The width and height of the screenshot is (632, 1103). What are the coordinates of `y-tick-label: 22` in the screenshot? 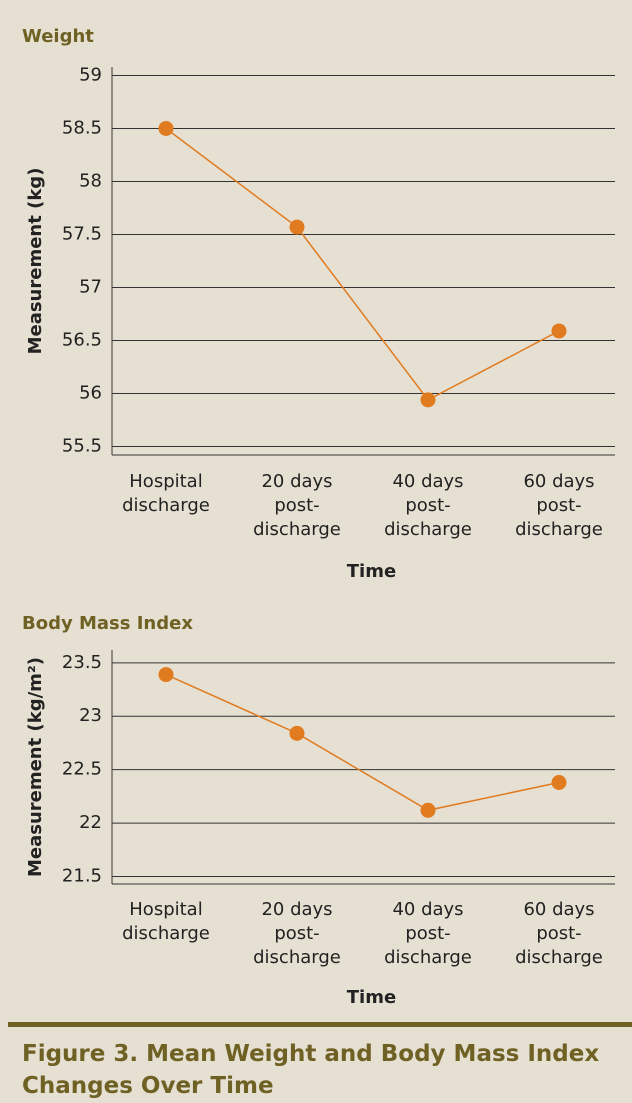 It's located at (90, 822).